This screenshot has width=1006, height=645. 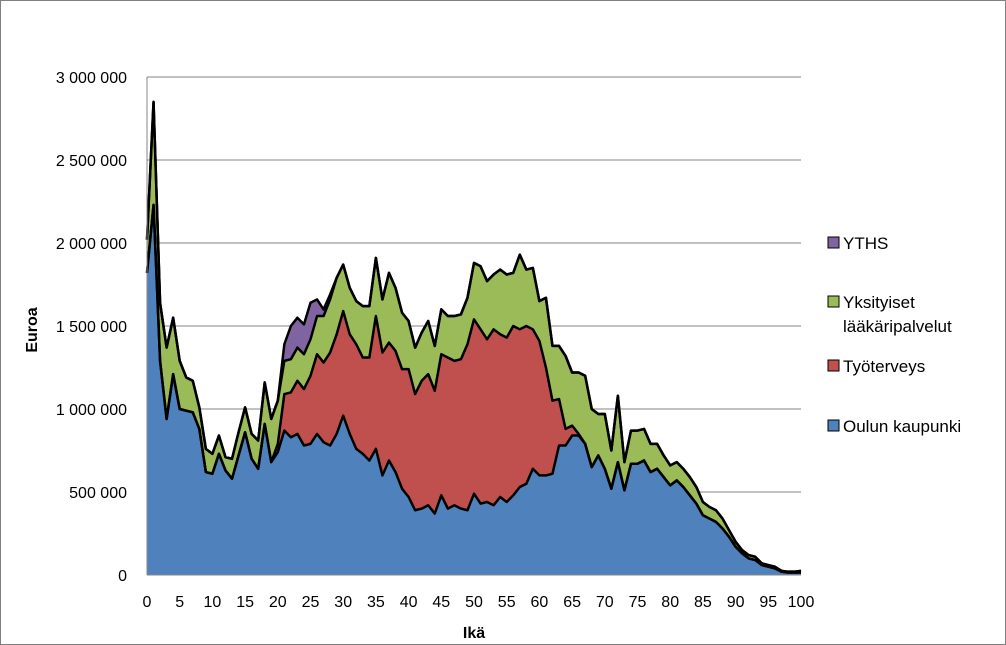 I want to click on x-tick-label: 0, so click(x=147, y=602).